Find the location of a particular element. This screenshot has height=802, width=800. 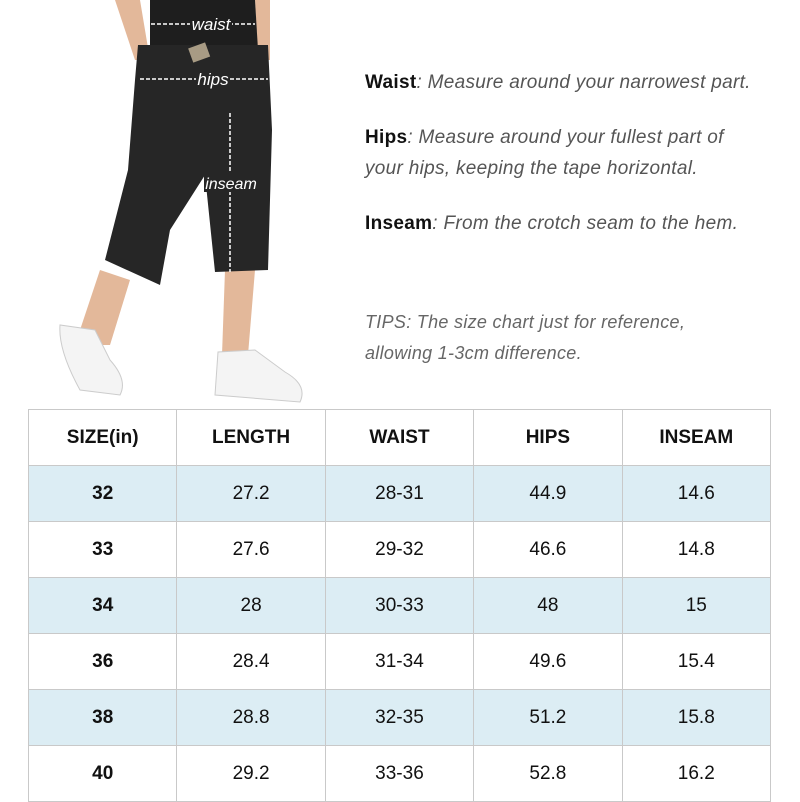

inseam-label: inseam is located at coordinates (231, 184).